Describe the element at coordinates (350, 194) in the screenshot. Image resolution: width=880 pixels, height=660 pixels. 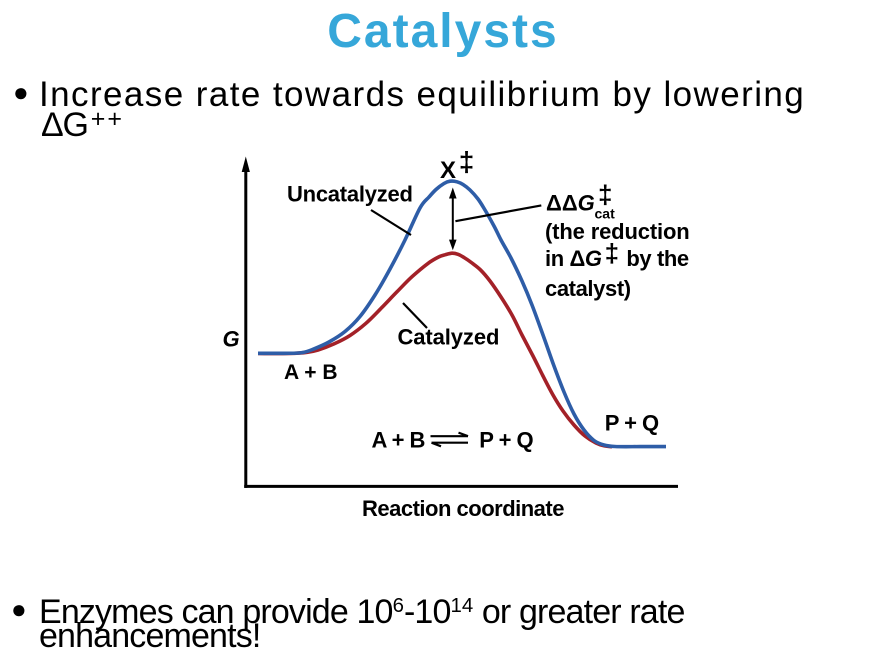
I see `svg-text: Uncatalyzed` at that location.